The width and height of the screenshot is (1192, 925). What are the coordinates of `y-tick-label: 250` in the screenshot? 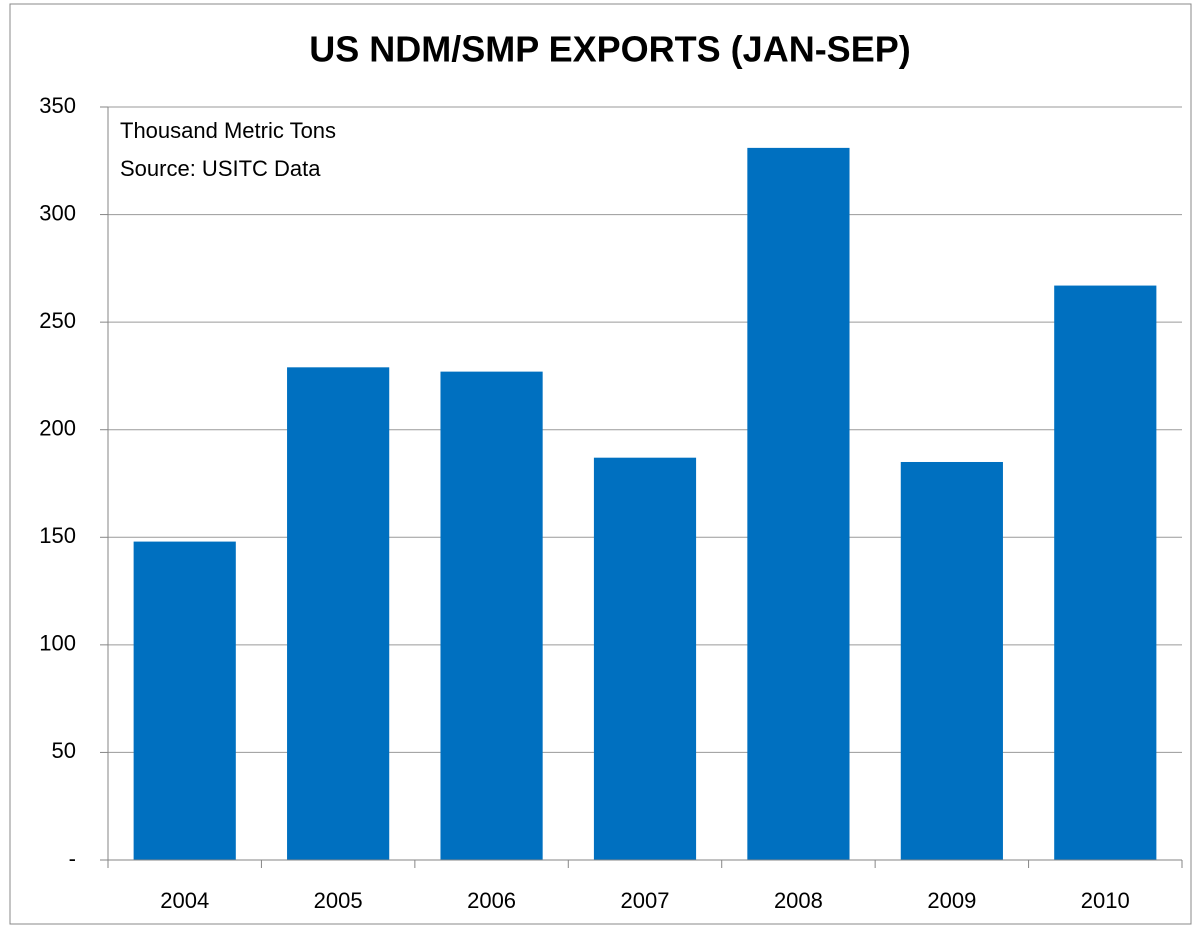 It's located at (57, 320).